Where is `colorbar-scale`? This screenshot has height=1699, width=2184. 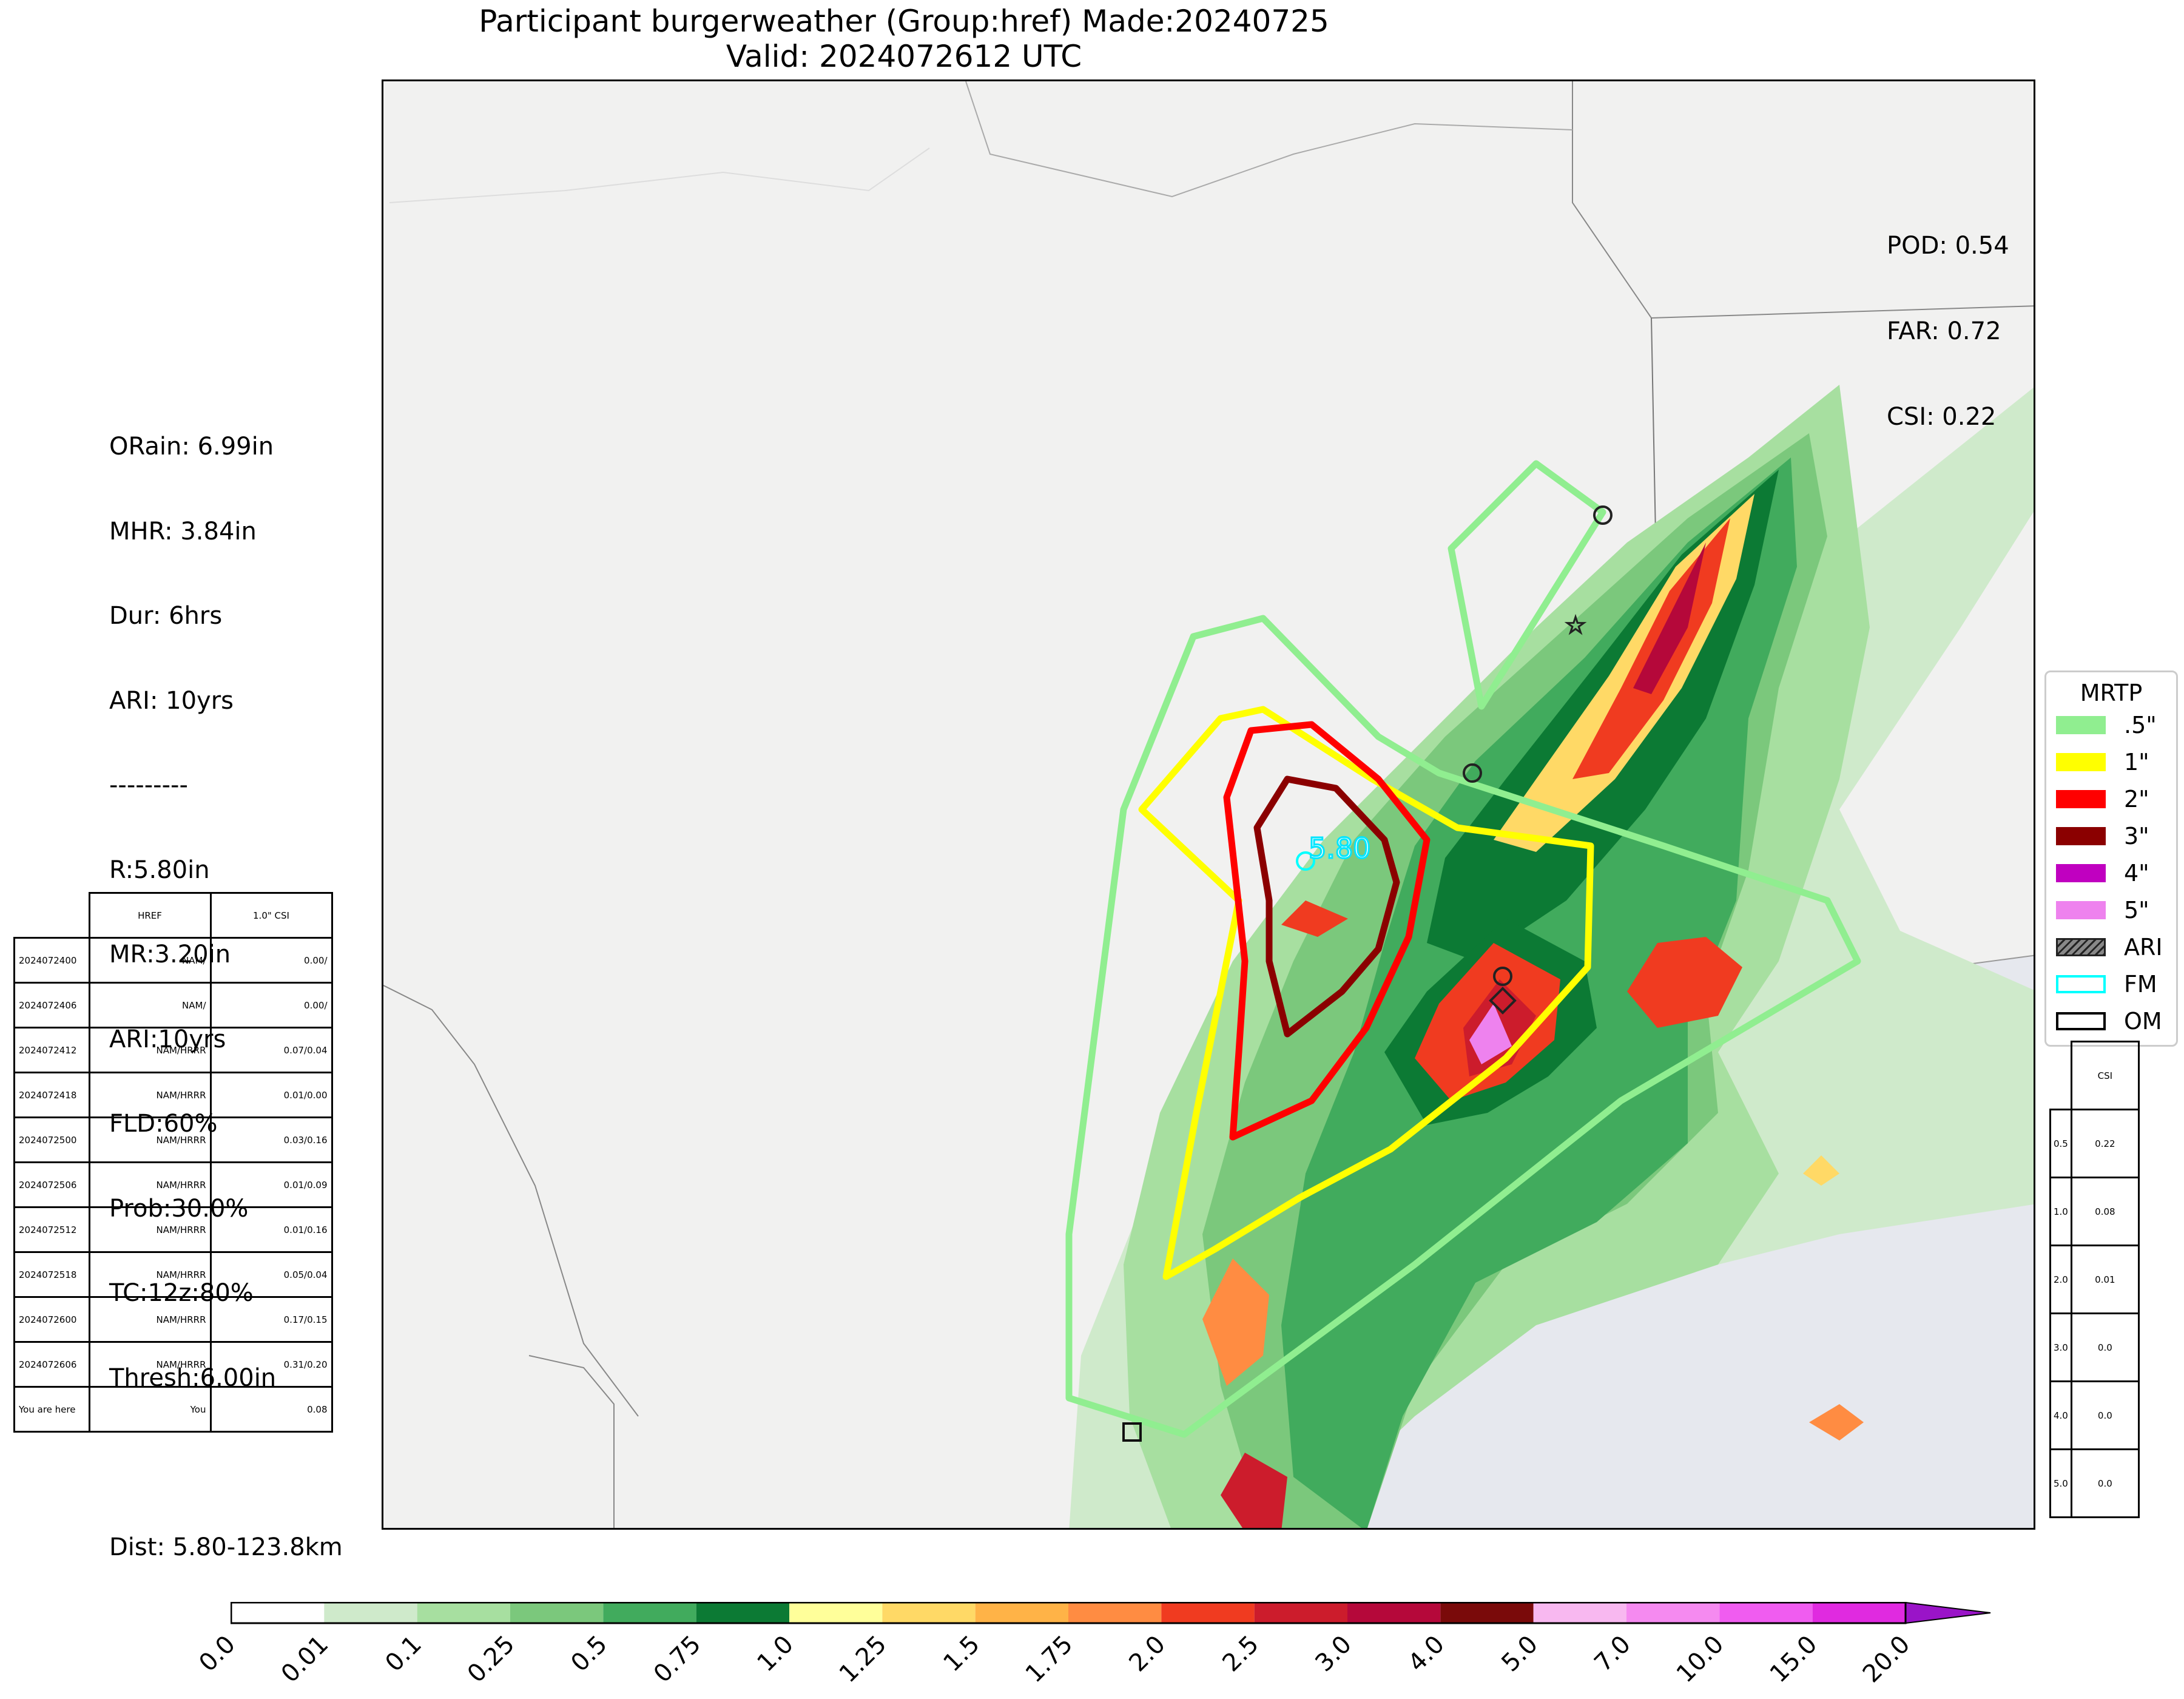
colorbar-scale is located at coordinates (1110, 1612).